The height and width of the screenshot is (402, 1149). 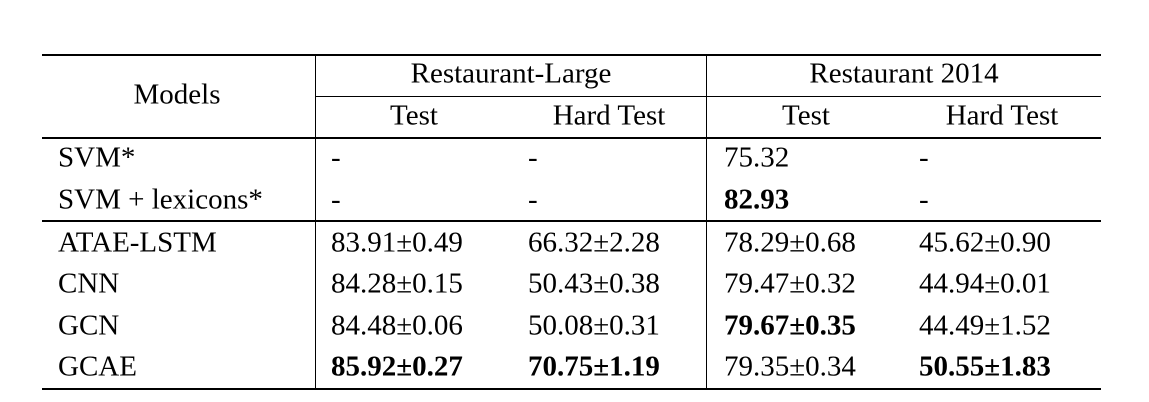 What do you see at coordinates (511, 73) in the screenshot?
I see `group-header: Restaurant-Large` at bounding box center [511, 73].